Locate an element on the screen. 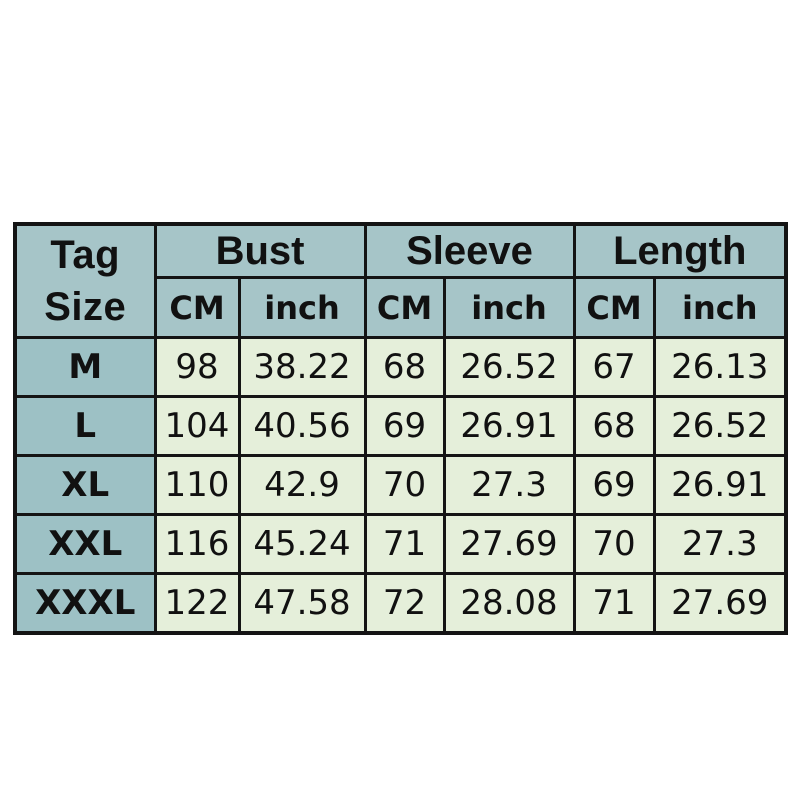 The height and width of the screenshot is (800, 800). row-size-label: M is located at coordinates (85, 367).